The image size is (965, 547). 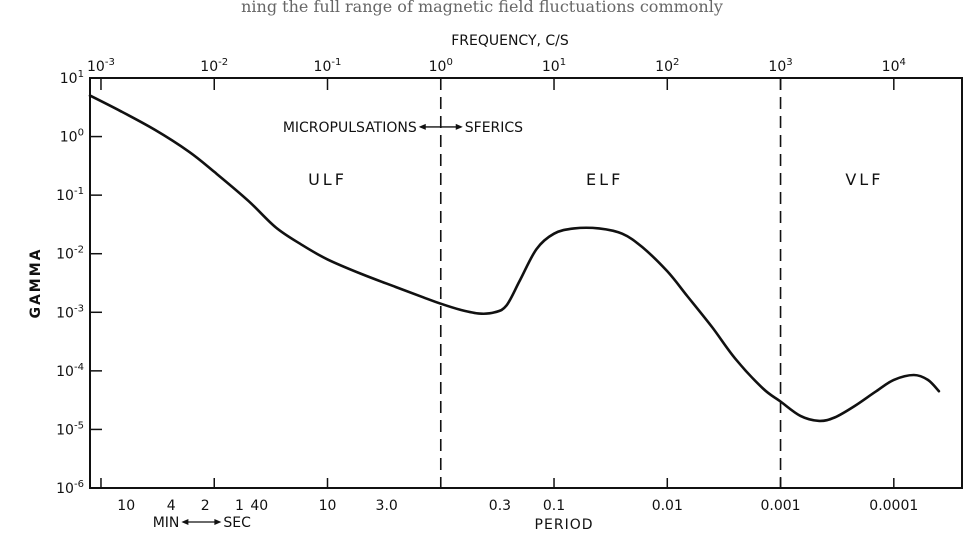 I want to click on bottom-tick-label: 0.0001, so click(x=893, y=506).